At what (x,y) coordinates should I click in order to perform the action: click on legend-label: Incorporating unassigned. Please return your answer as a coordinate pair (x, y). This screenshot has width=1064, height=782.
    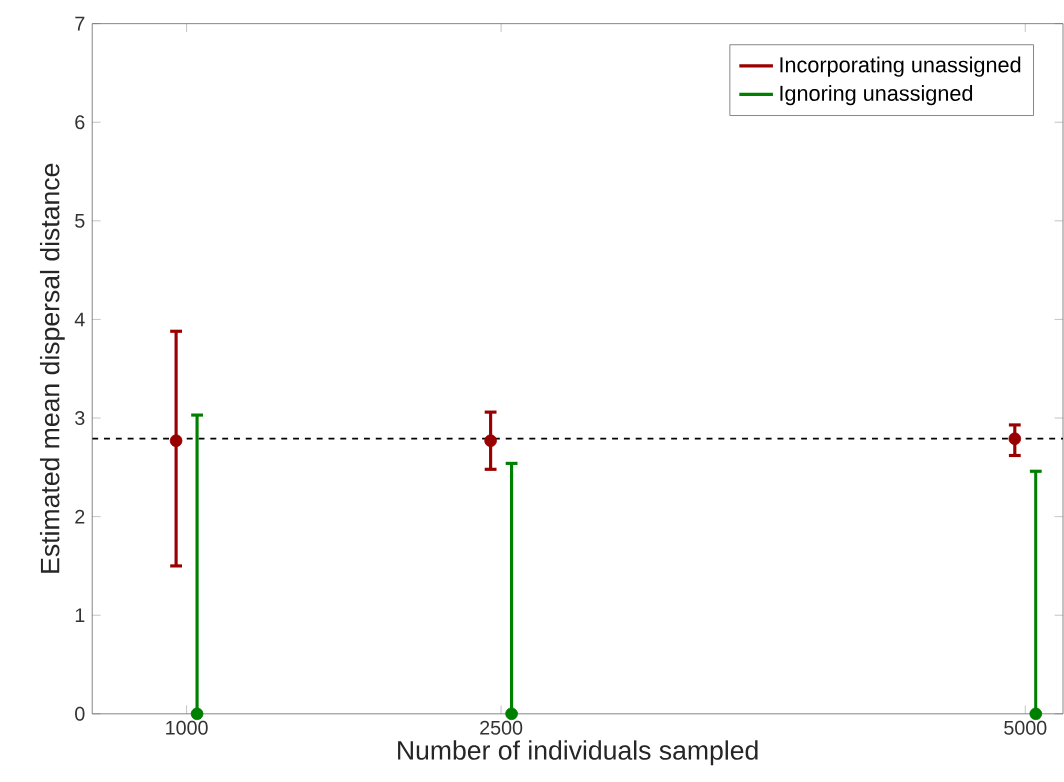
    Looking at the image, I should click on (900, 66).